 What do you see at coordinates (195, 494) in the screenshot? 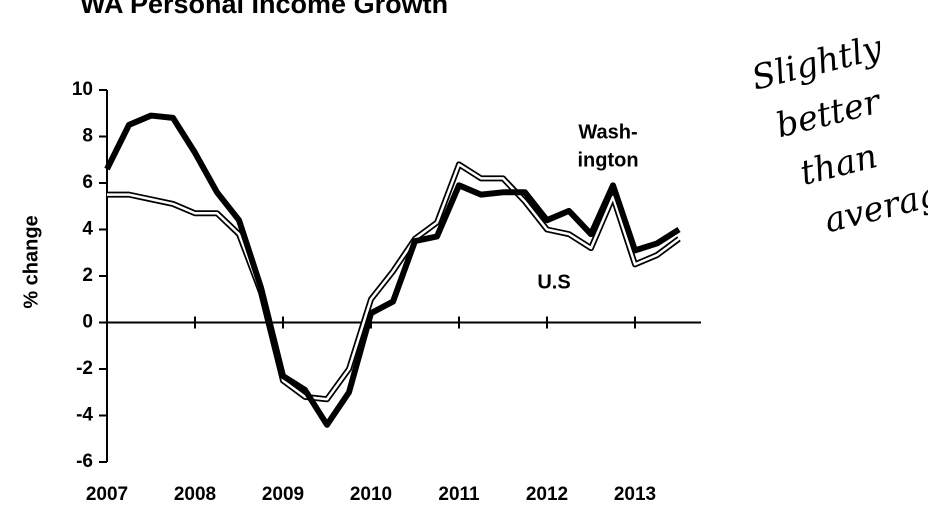
I see `x-tick-label: 2008` at bounding box center [195, 494].